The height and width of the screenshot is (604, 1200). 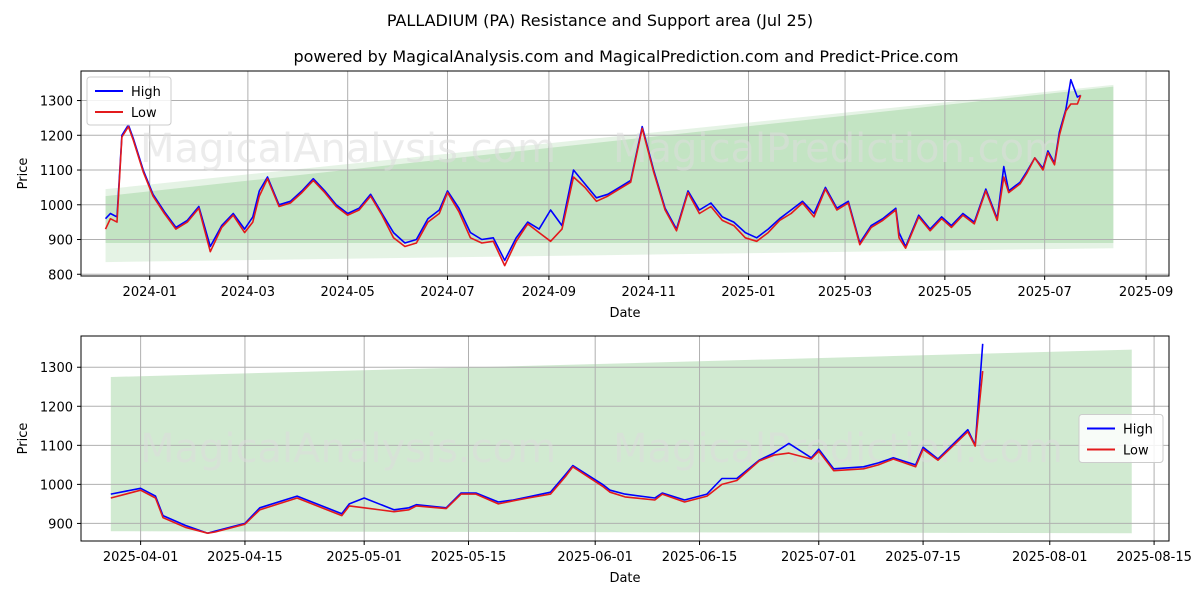 I want to click on x-tick-label: 2024-09, so click(x=549, y=292).